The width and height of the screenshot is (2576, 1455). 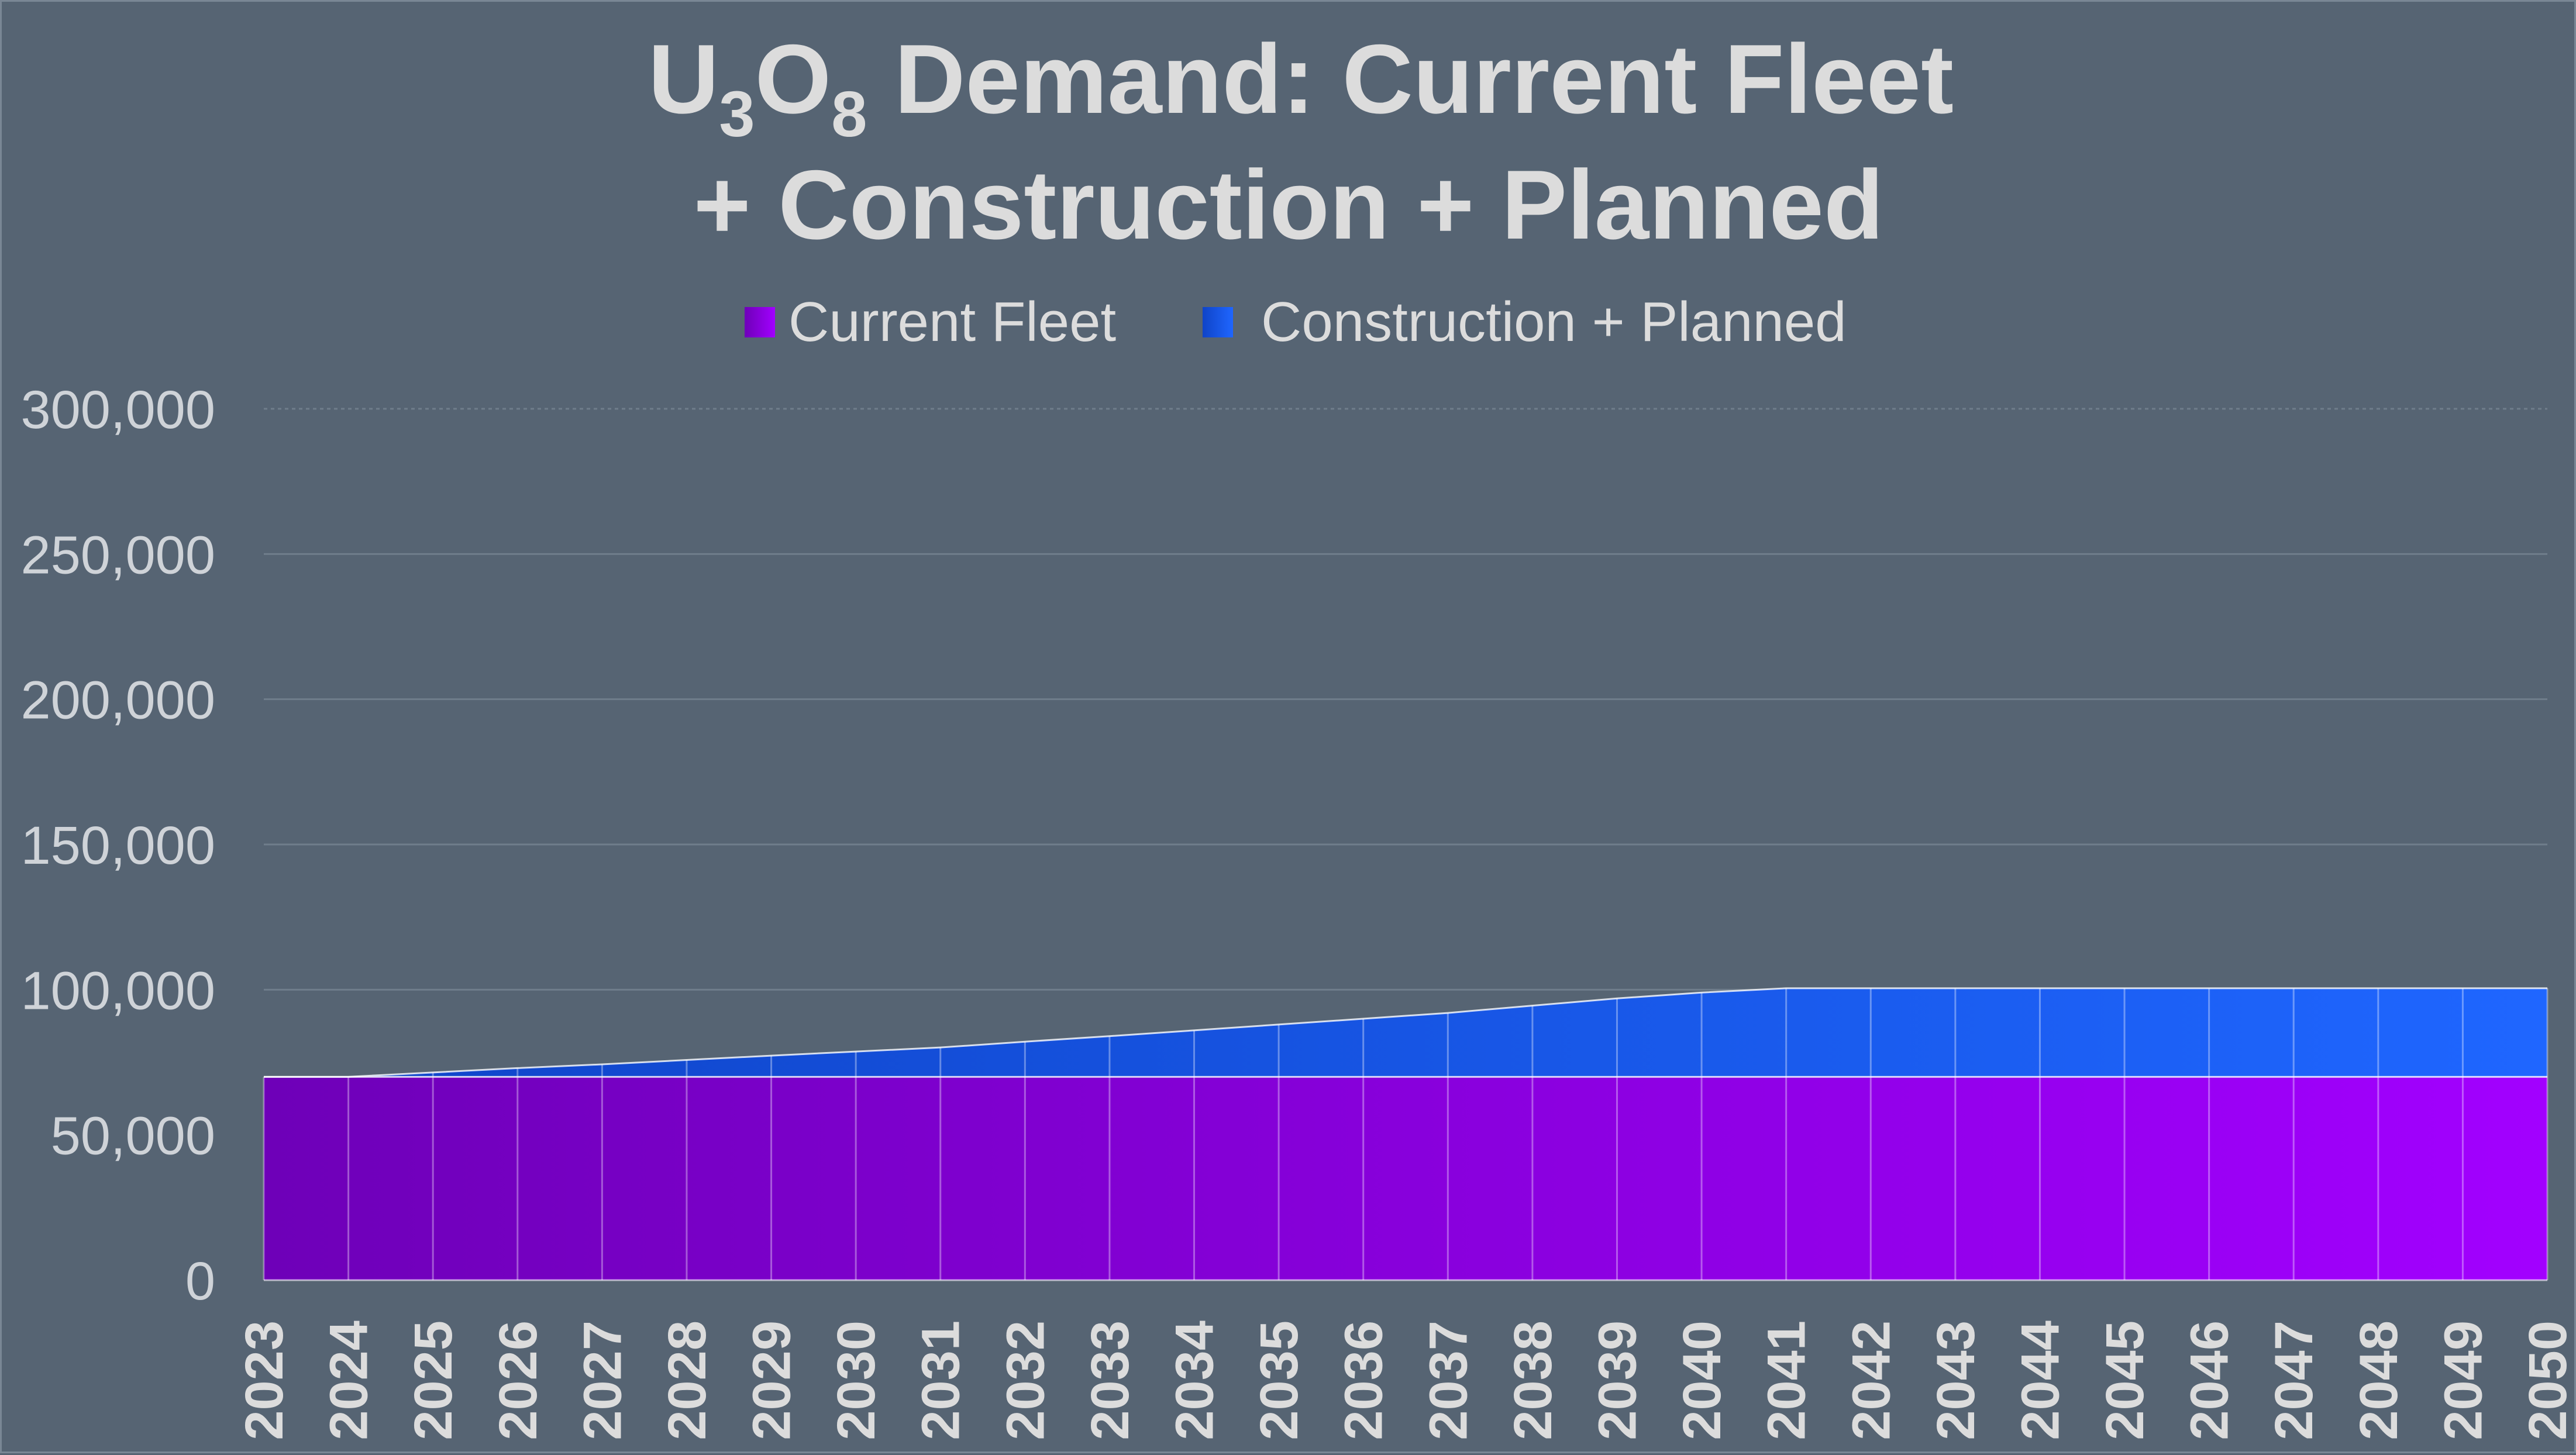 I want to click on x-tick-label: 2045, so click(x=2125, y=1380).